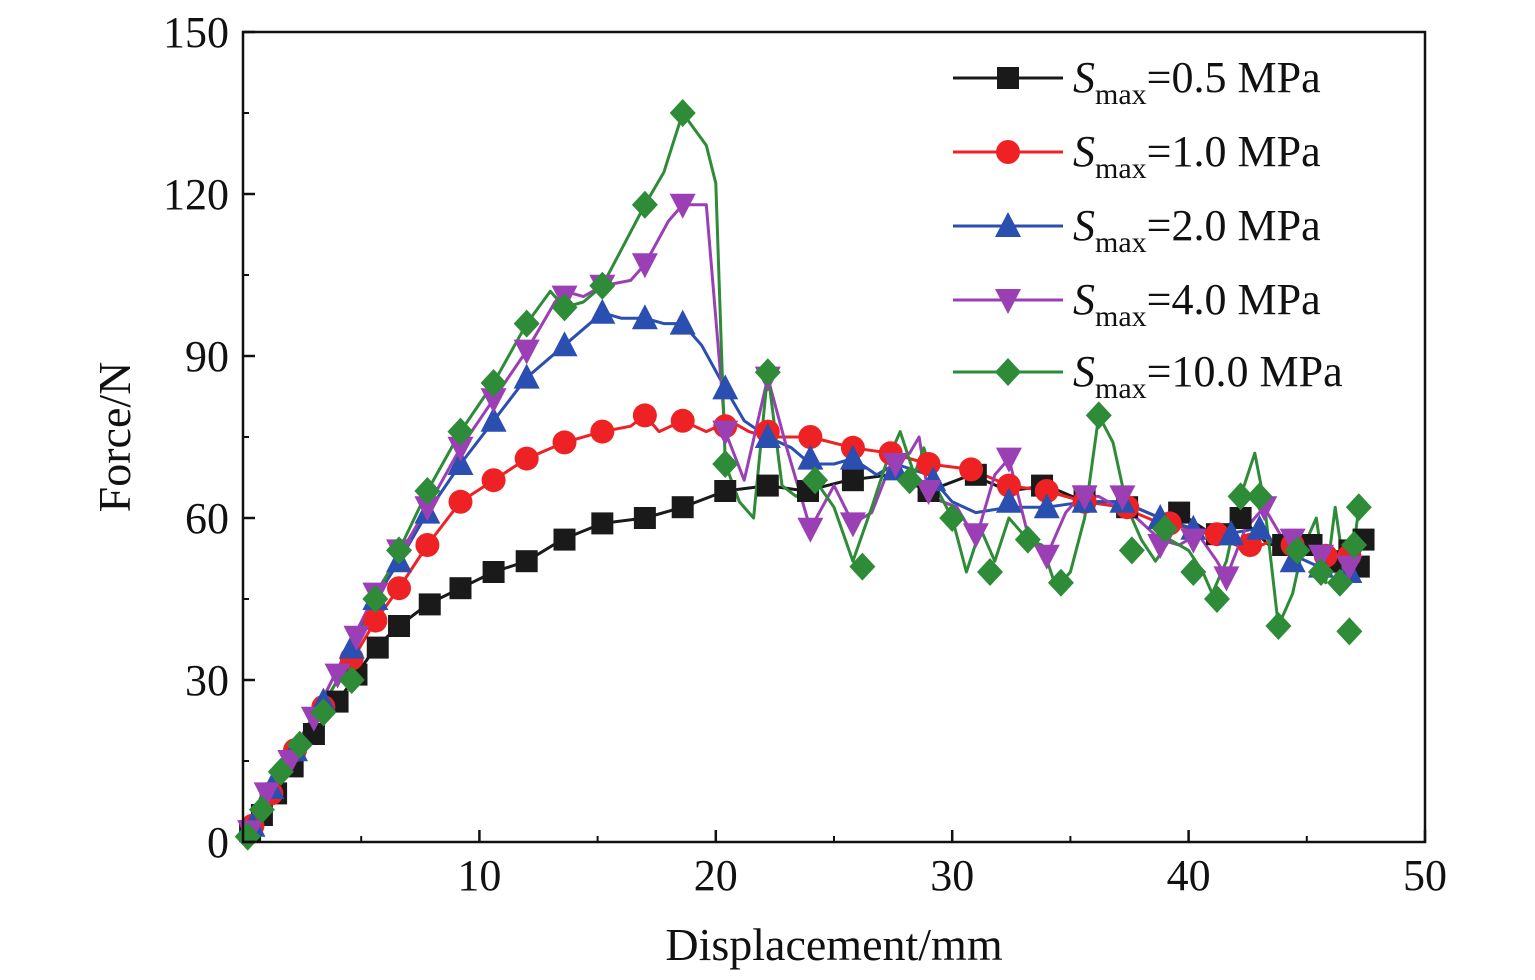 This screenshot has width=1535, height=980. What do you see at coordinates (1245, 371) in the screenshot?
I see `legend-value: =10.0 MPa` at bounding box center [1245, 371].